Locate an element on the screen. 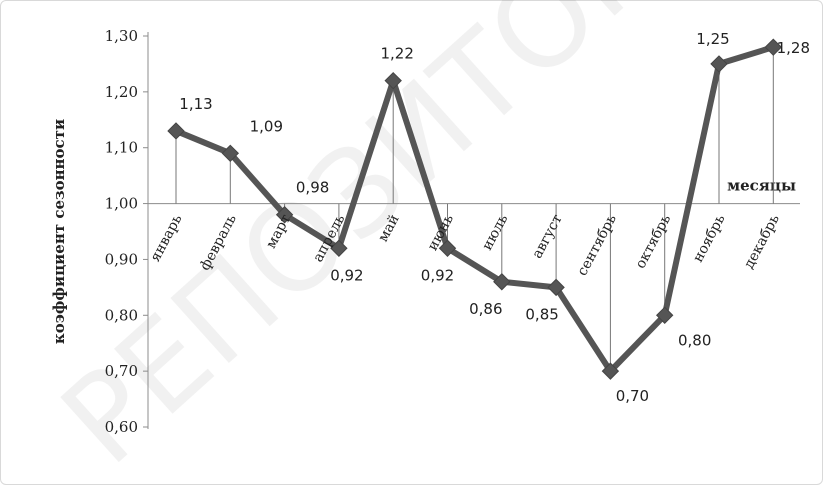  data-value-label: 1,09 is located at coordinates (266, 126).